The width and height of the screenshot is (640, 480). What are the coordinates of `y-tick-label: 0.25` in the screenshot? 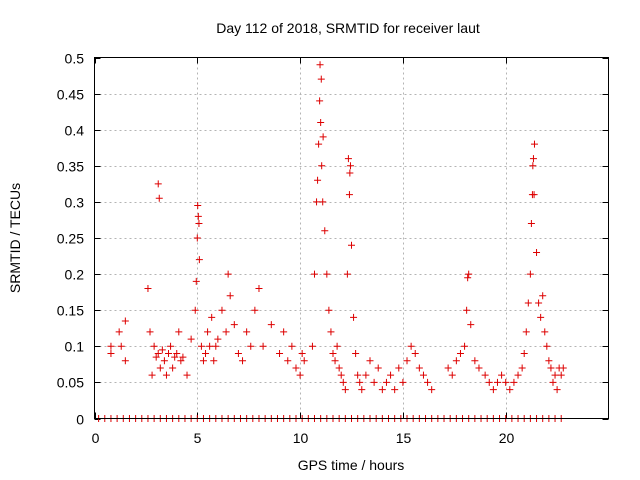 It's located at (70, 239).